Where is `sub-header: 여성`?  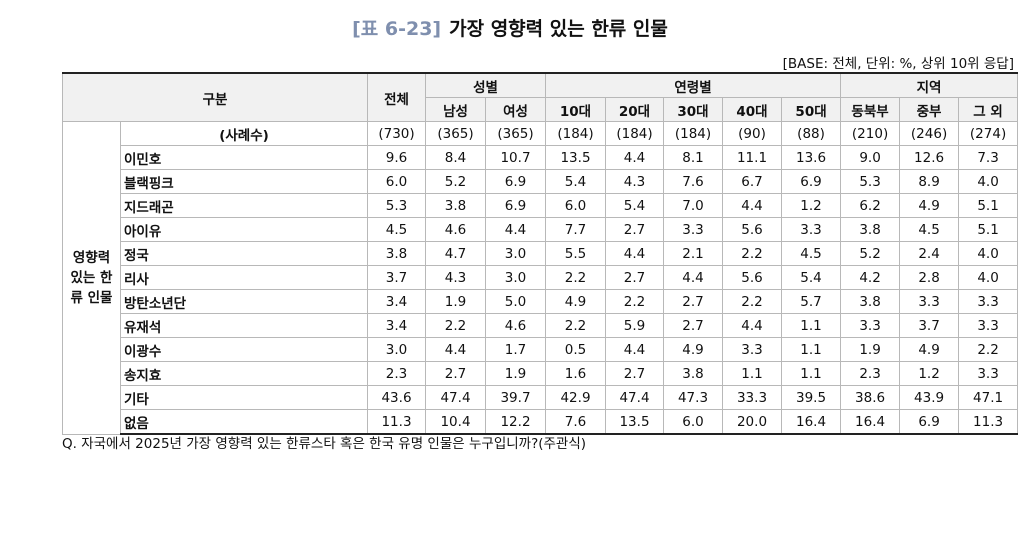
sub-header: 여성 is located at coordinates (515, 109).